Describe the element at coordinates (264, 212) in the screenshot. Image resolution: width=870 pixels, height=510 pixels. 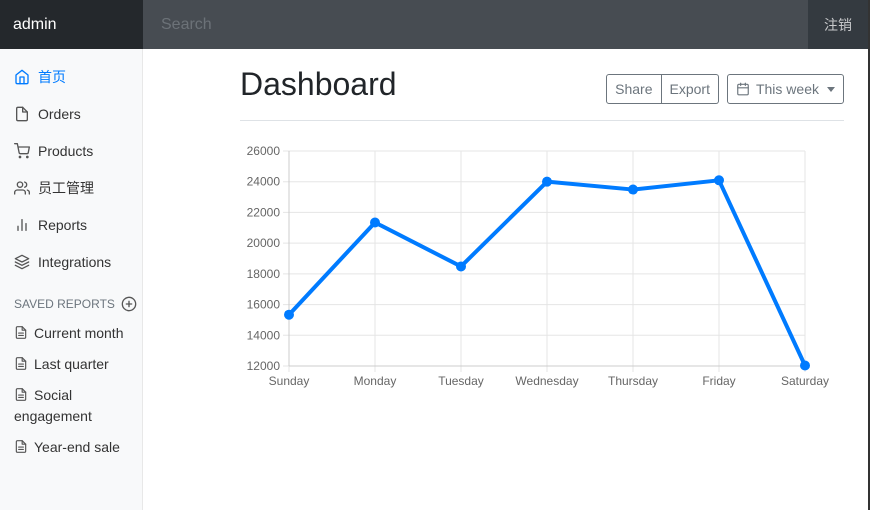
I see `y-tick-label: 22000` at that location.